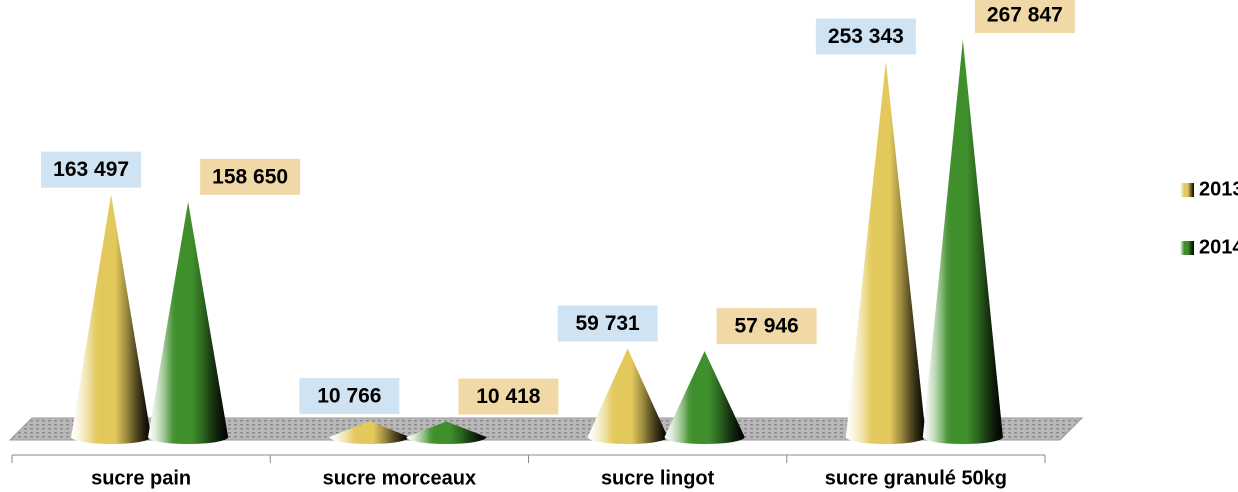 This screenshot has width=1238, height=492. I want to click on data-label: 267 847, so click(1025, 15).